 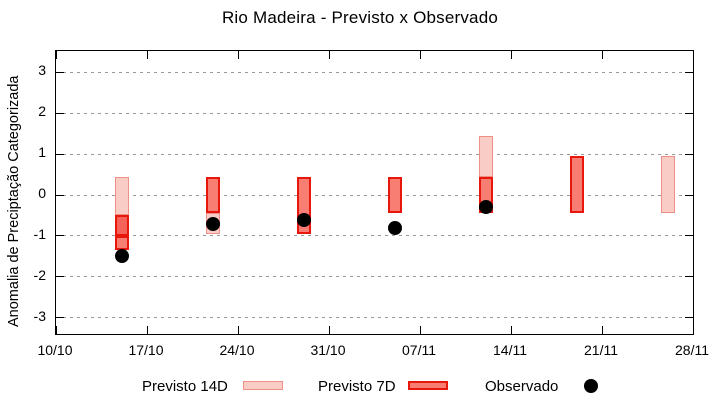 What do you see at coordinates (357, 386) in the screenshot?
I see `legend-label-previsto-7d: Previsto 7D` at bounding box center [357, 386].